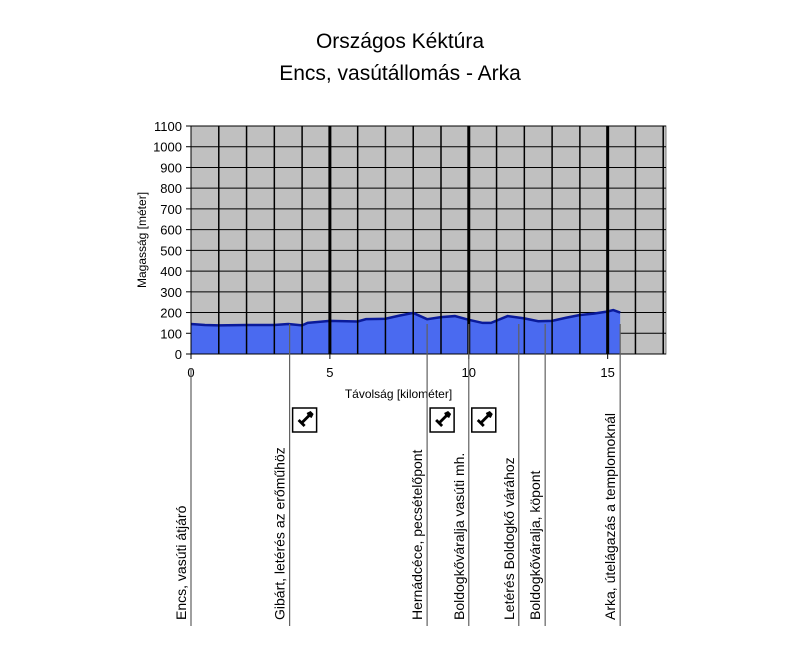 Image resolution: width=800 pixels, height=656 pixels. Describe the element at coordinates (610, 516) in the screenshot. I see `waypoint-label: Arka, útelágazás a templomoknál` at that location.